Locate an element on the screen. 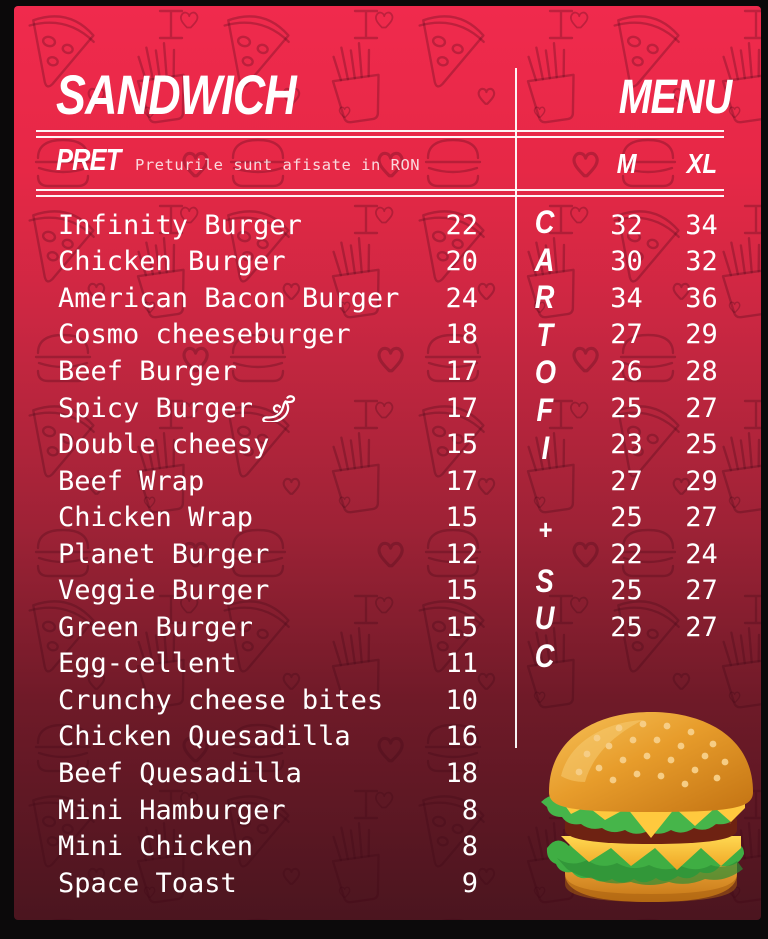 The width and height of the screenshot is (768, 939). item-name: Beef Burger is located at coordinates (147, 371).